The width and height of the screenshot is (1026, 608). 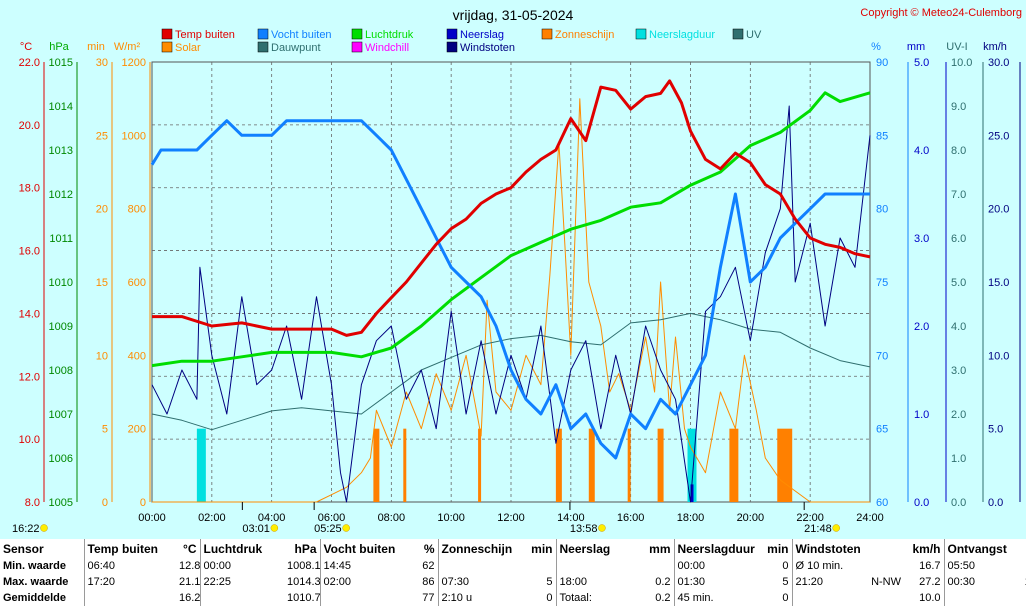 What do you see at coordinates (481, 598) in the screenshot?
I see `summary-cell: 2:10 u` at bounding box center [481, 598].